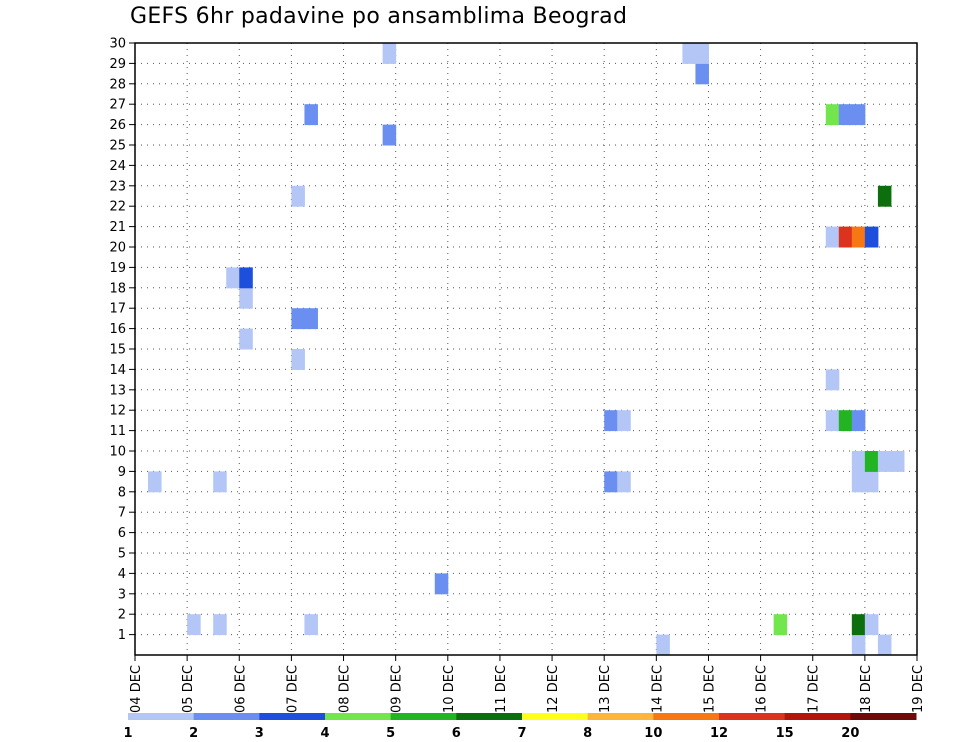 The height and width of the screenshot is (742, 960). I want to click on colorbar-label: 15, so click(785, 733).